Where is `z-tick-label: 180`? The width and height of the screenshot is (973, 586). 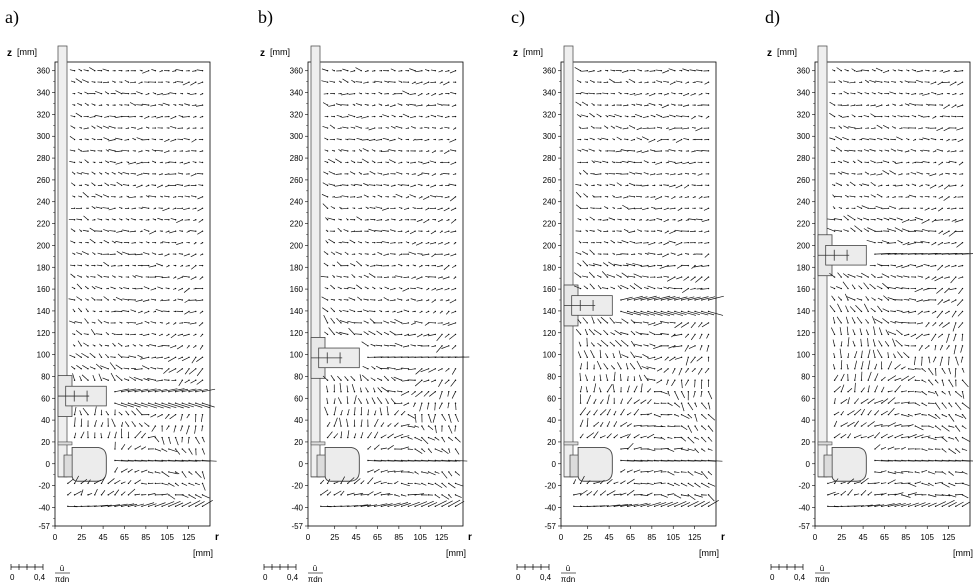
z-tick-label: 180 is located at coordinates (550, 267).